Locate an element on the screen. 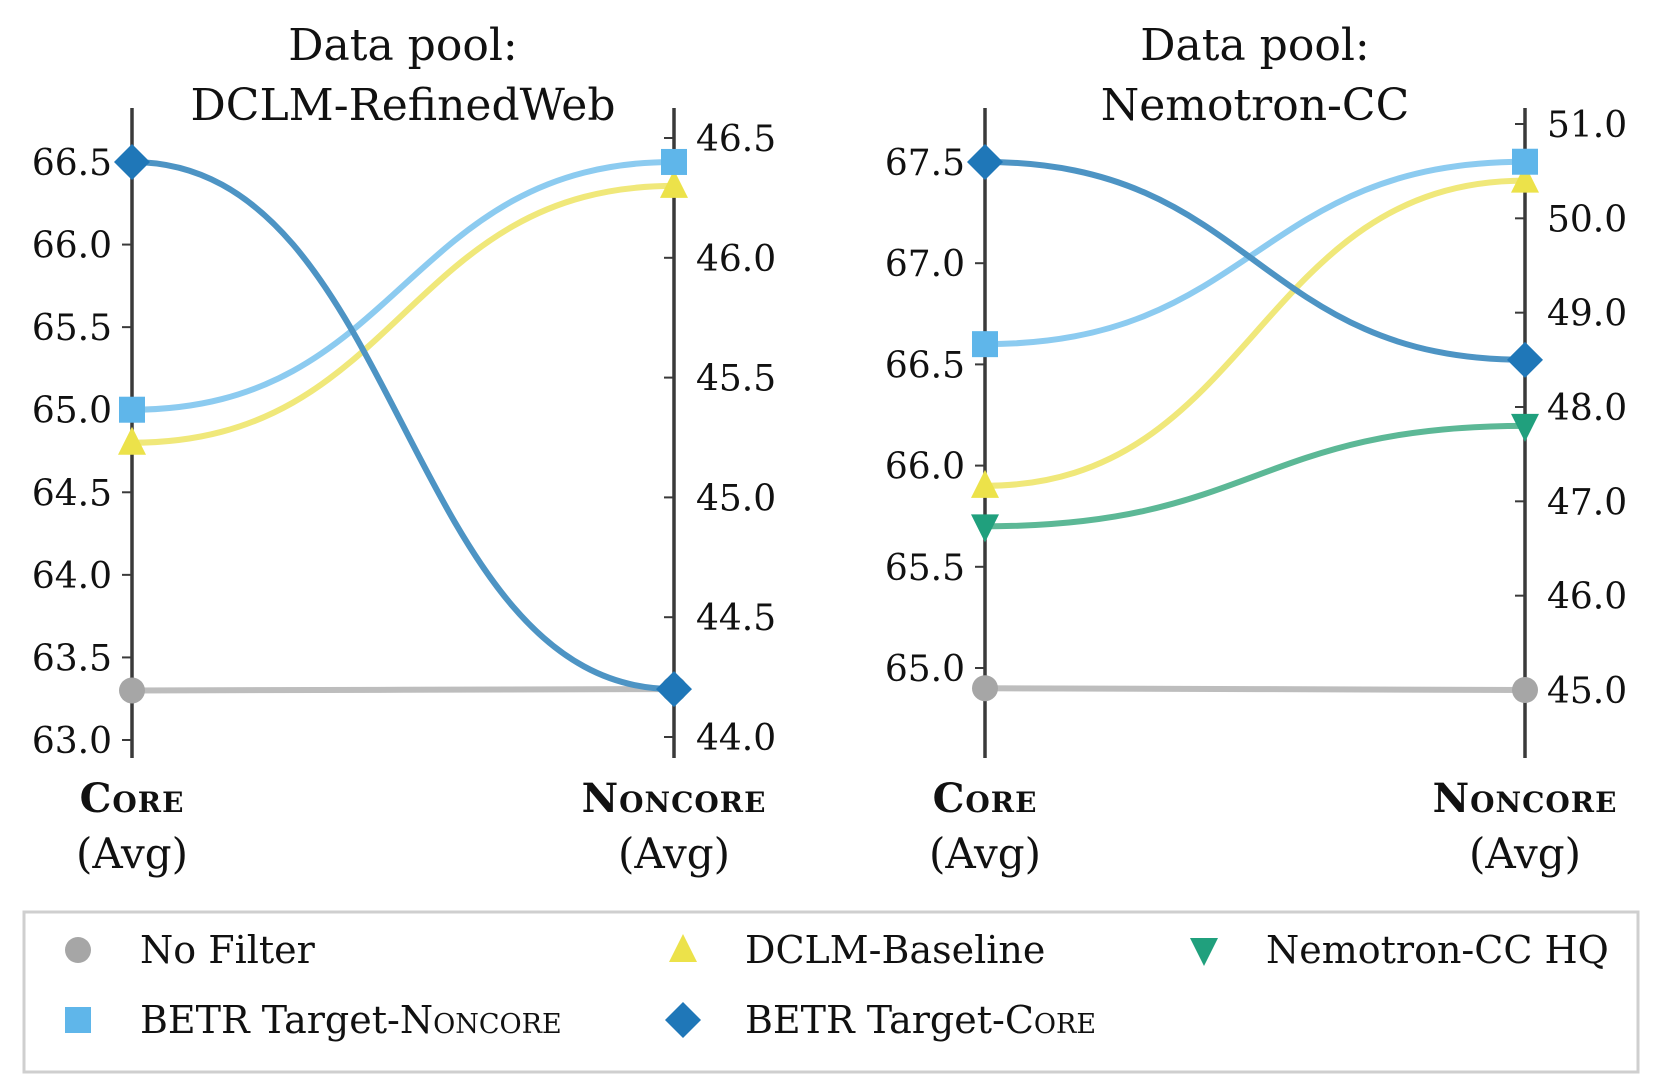  legend-marker-no-filter is located at coordinates (78, 950).